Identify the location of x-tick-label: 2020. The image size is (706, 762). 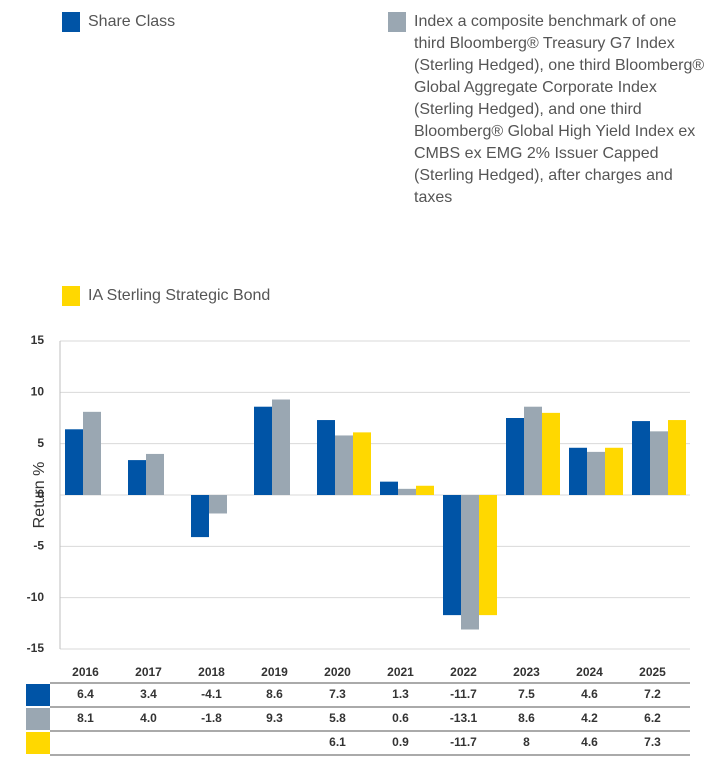
(337, 672).